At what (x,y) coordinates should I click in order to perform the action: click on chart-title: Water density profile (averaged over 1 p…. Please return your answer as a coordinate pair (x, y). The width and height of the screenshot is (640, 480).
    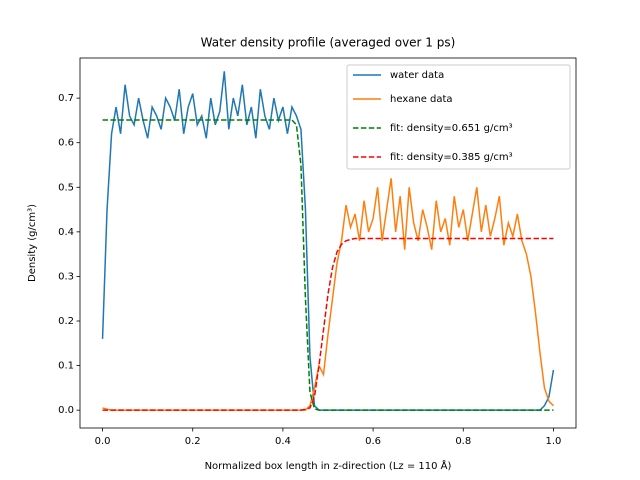
    Looking at the image, I should click on (328, 43).